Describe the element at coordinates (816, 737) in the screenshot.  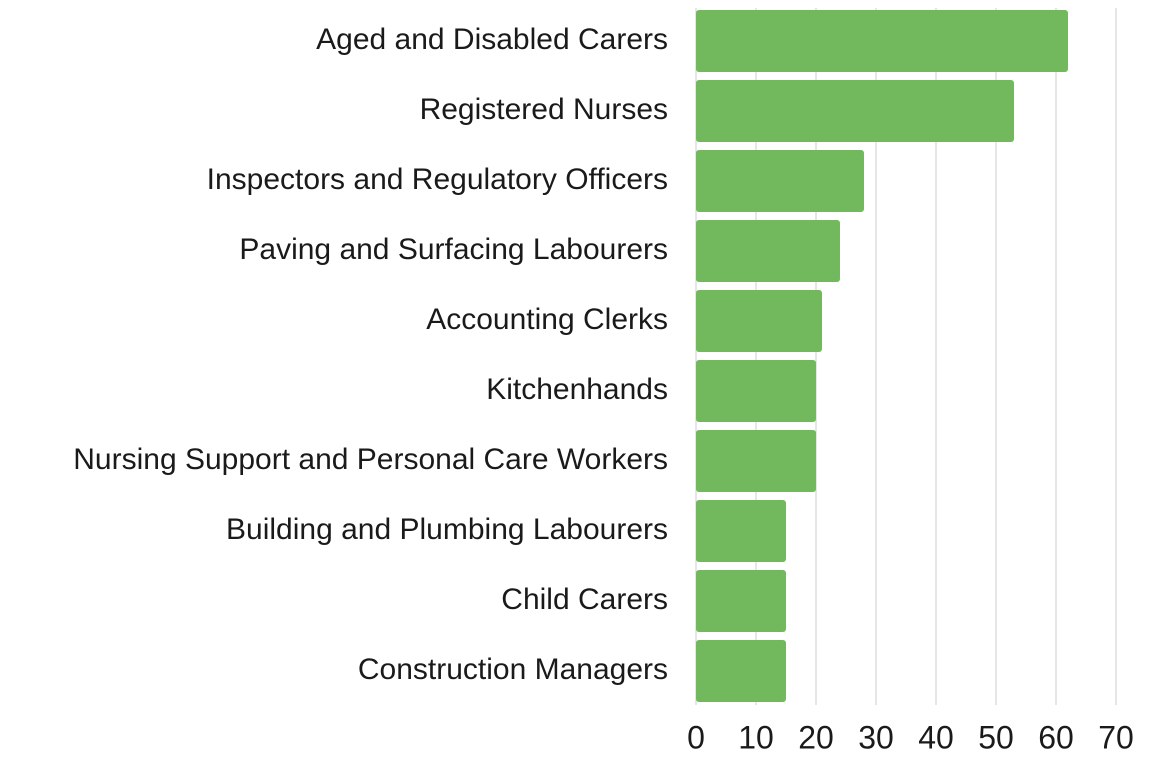
I see `x-tick-label: 20` at that location.